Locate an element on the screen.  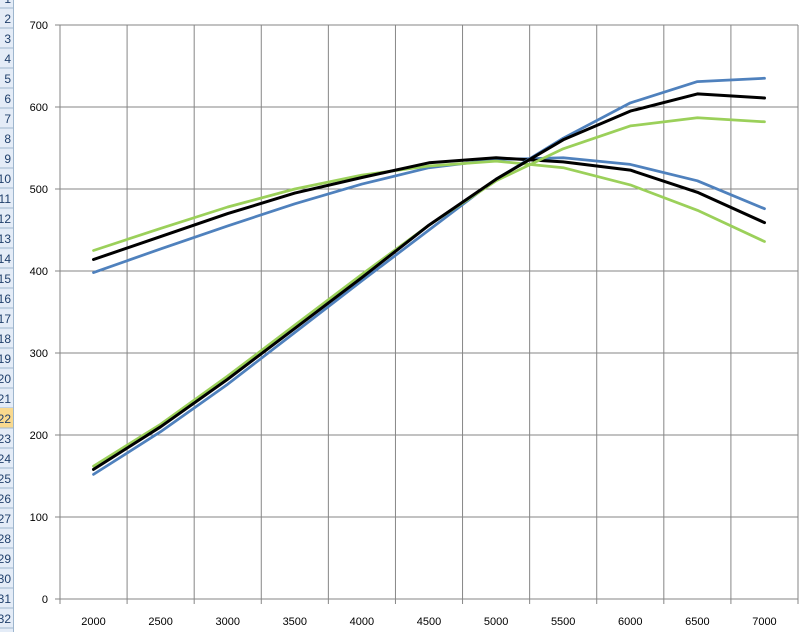
row-number: 26 is located at coordinates (5, 499).